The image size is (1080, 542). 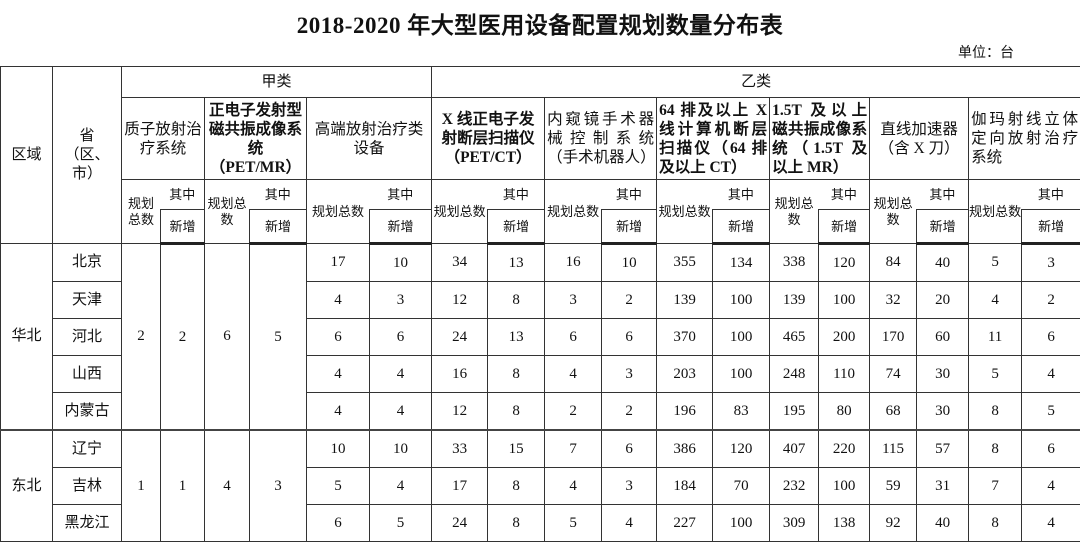 I want to click on header-device: 质子放射治疗系统, so click(x=163, y=139).